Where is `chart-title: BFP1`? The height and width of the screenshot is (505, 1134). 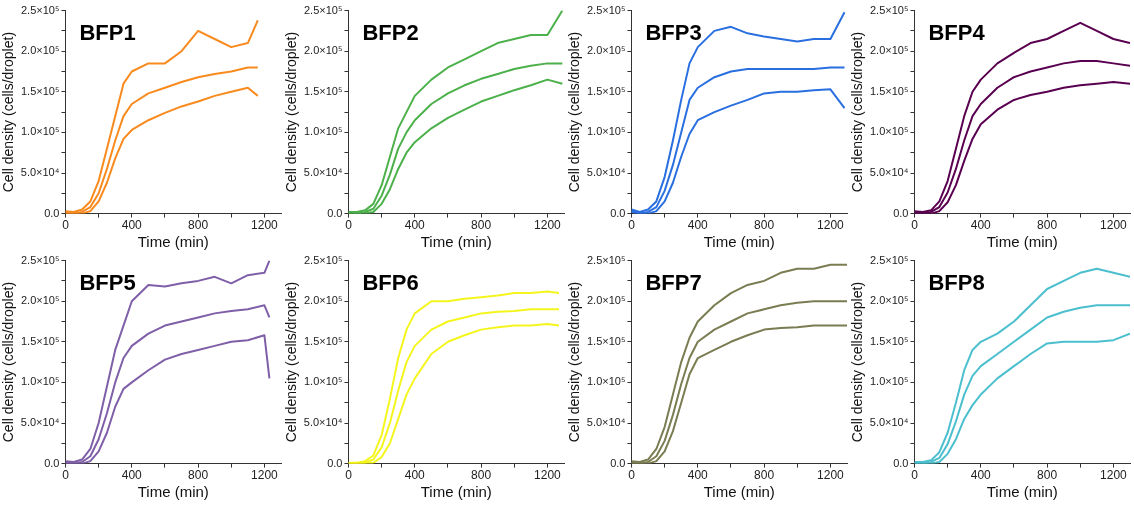 chart-title: BFP1 is located at coordinates (107, 32).